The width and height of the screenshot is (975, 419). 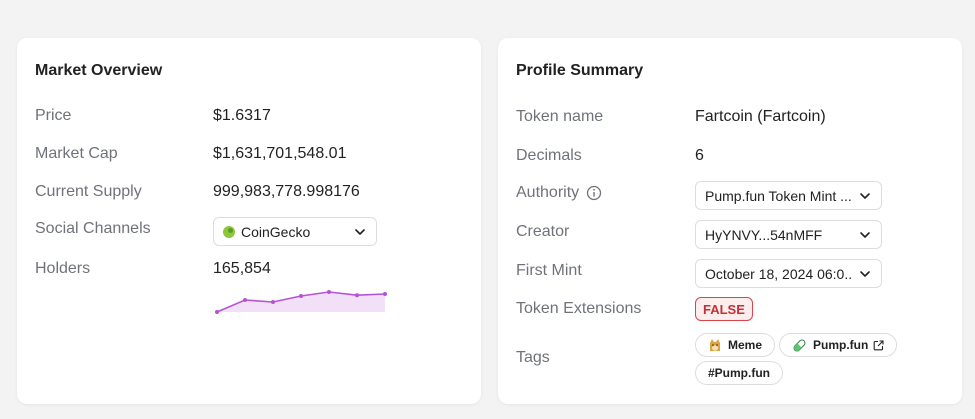 What do you see at coordinates (841, 345) in the screenshot?
I see `tag-pump-fun-label: Pump.fun` at bounding box center [841, 345].